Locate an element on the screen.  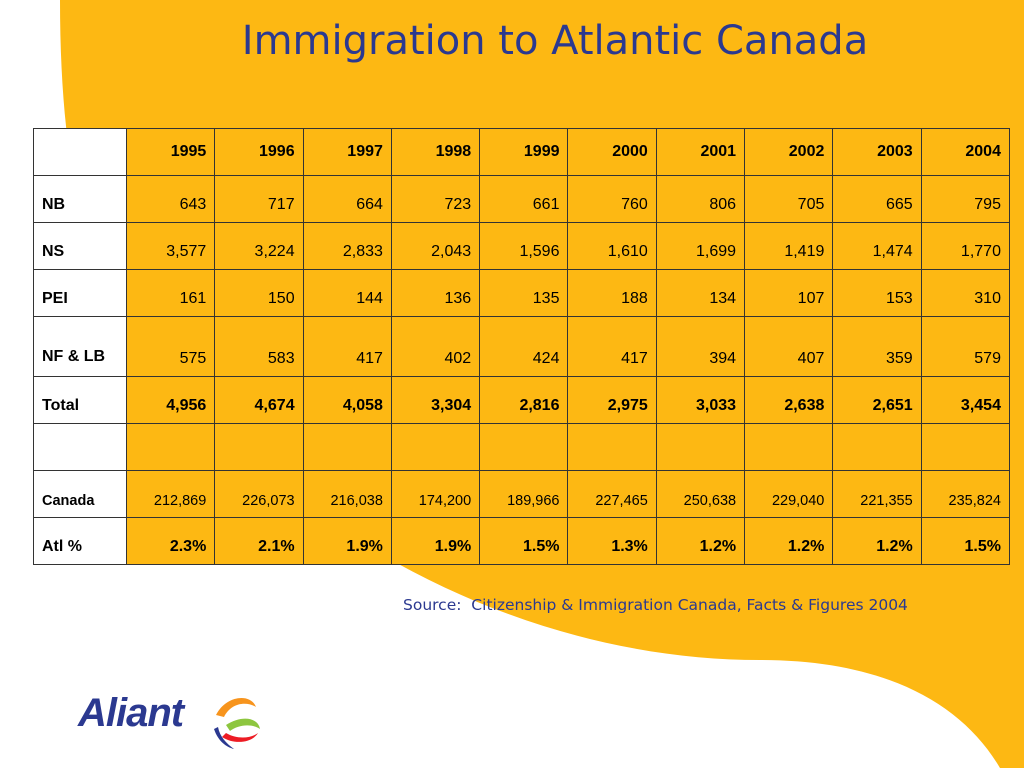
table-cell: 3,454 is located at coordinates (965, 400).